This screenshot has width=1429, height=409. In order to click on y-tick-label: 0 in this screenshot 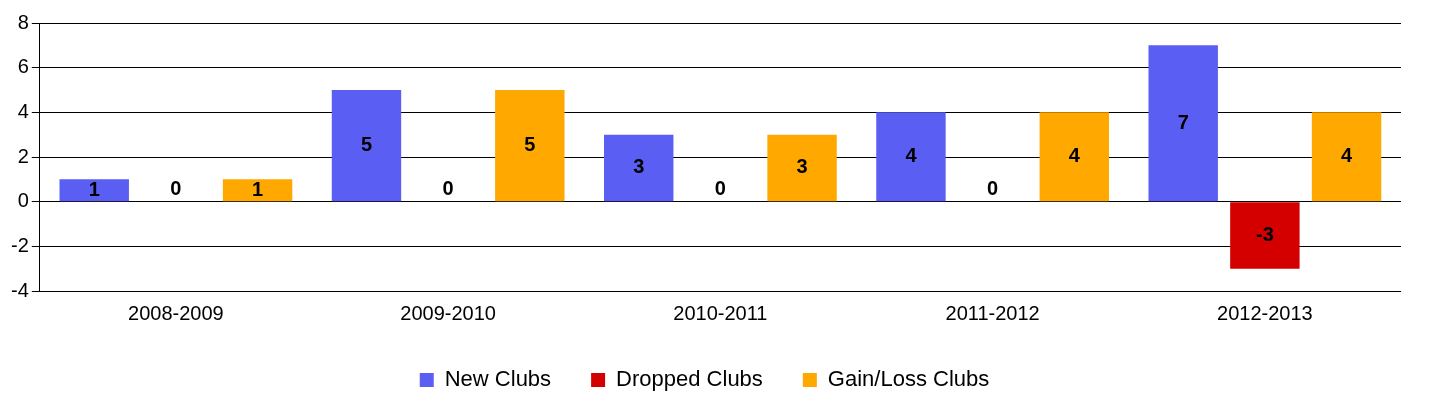, I will do `click(23, 200)`.